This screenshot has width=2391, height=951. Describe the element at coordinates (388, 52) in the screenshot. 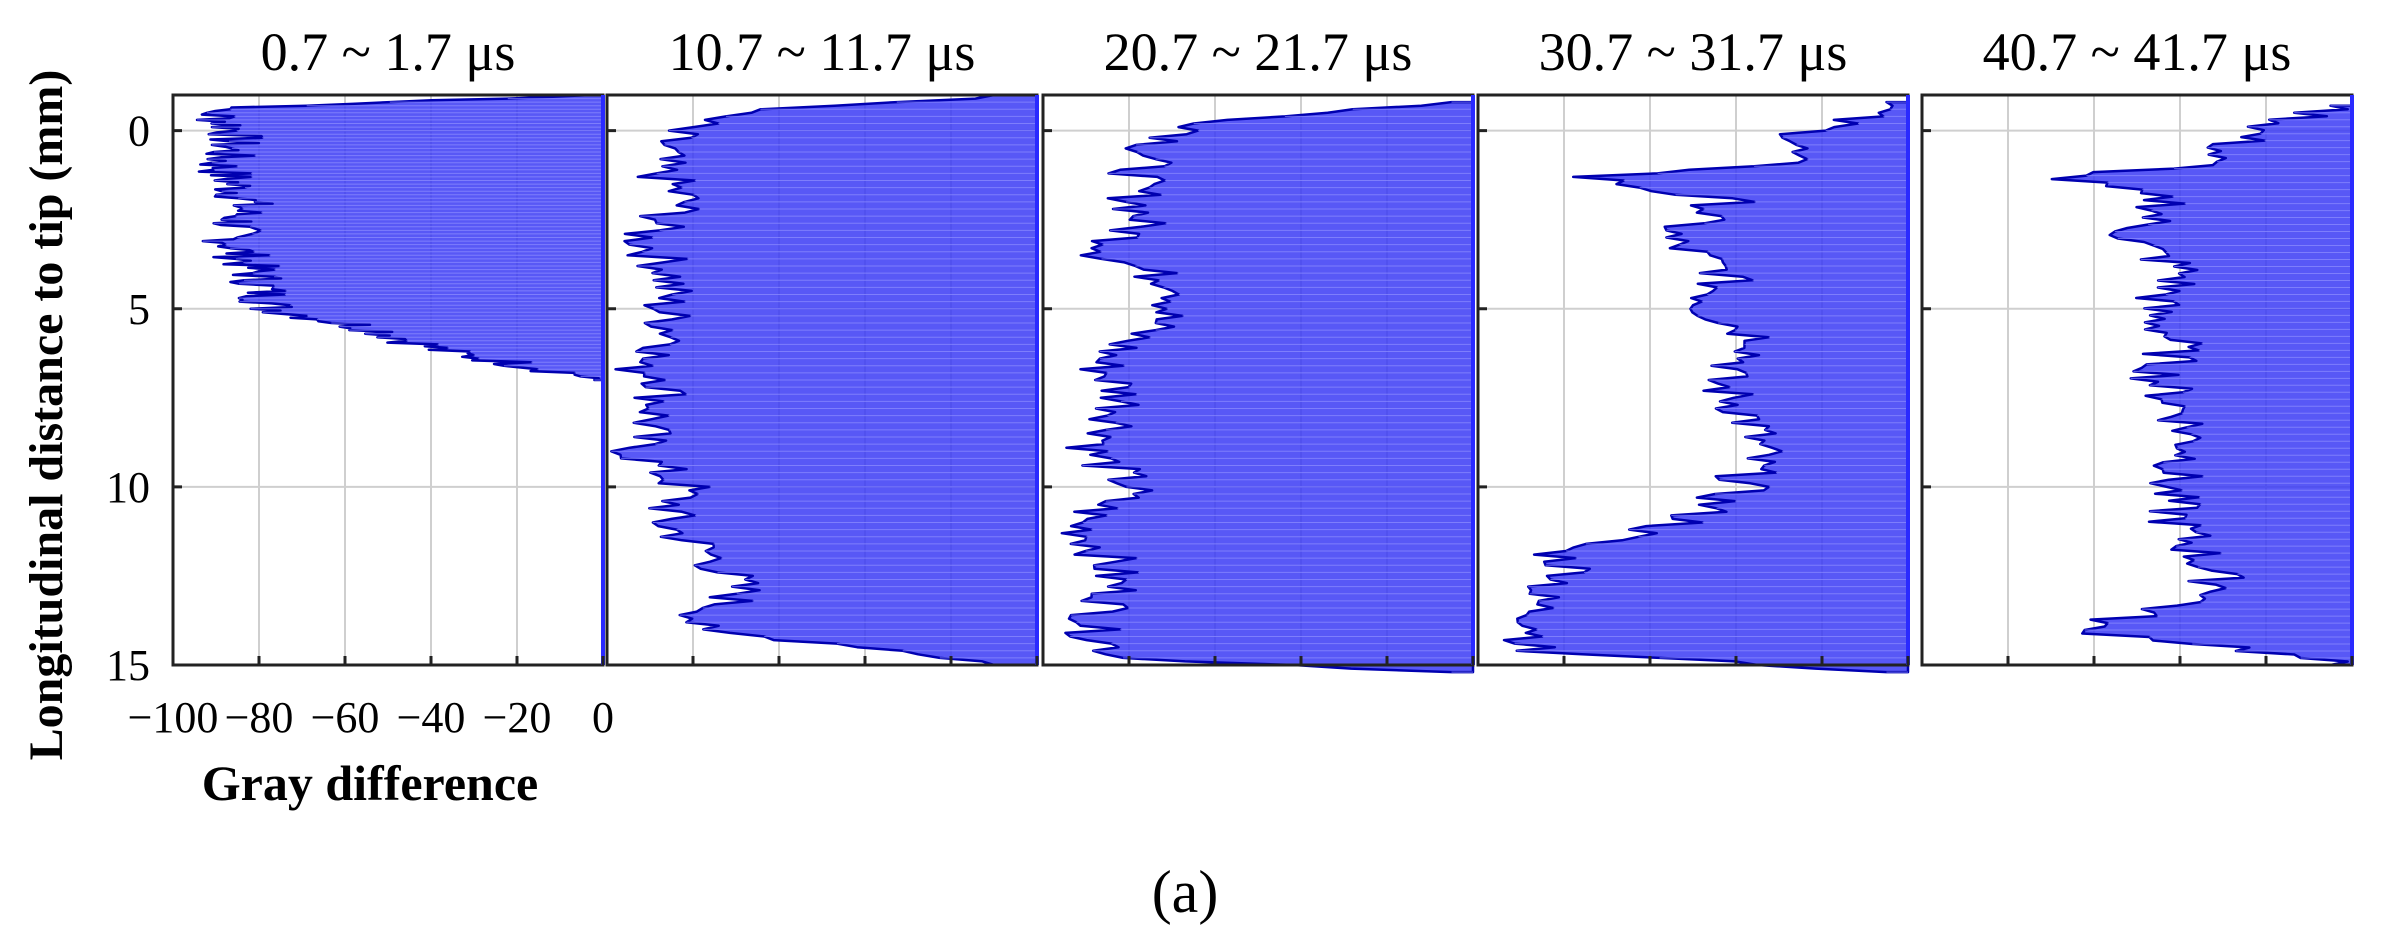

I see `panel-title: 0.7 ~ 1.7 μs` at that location.